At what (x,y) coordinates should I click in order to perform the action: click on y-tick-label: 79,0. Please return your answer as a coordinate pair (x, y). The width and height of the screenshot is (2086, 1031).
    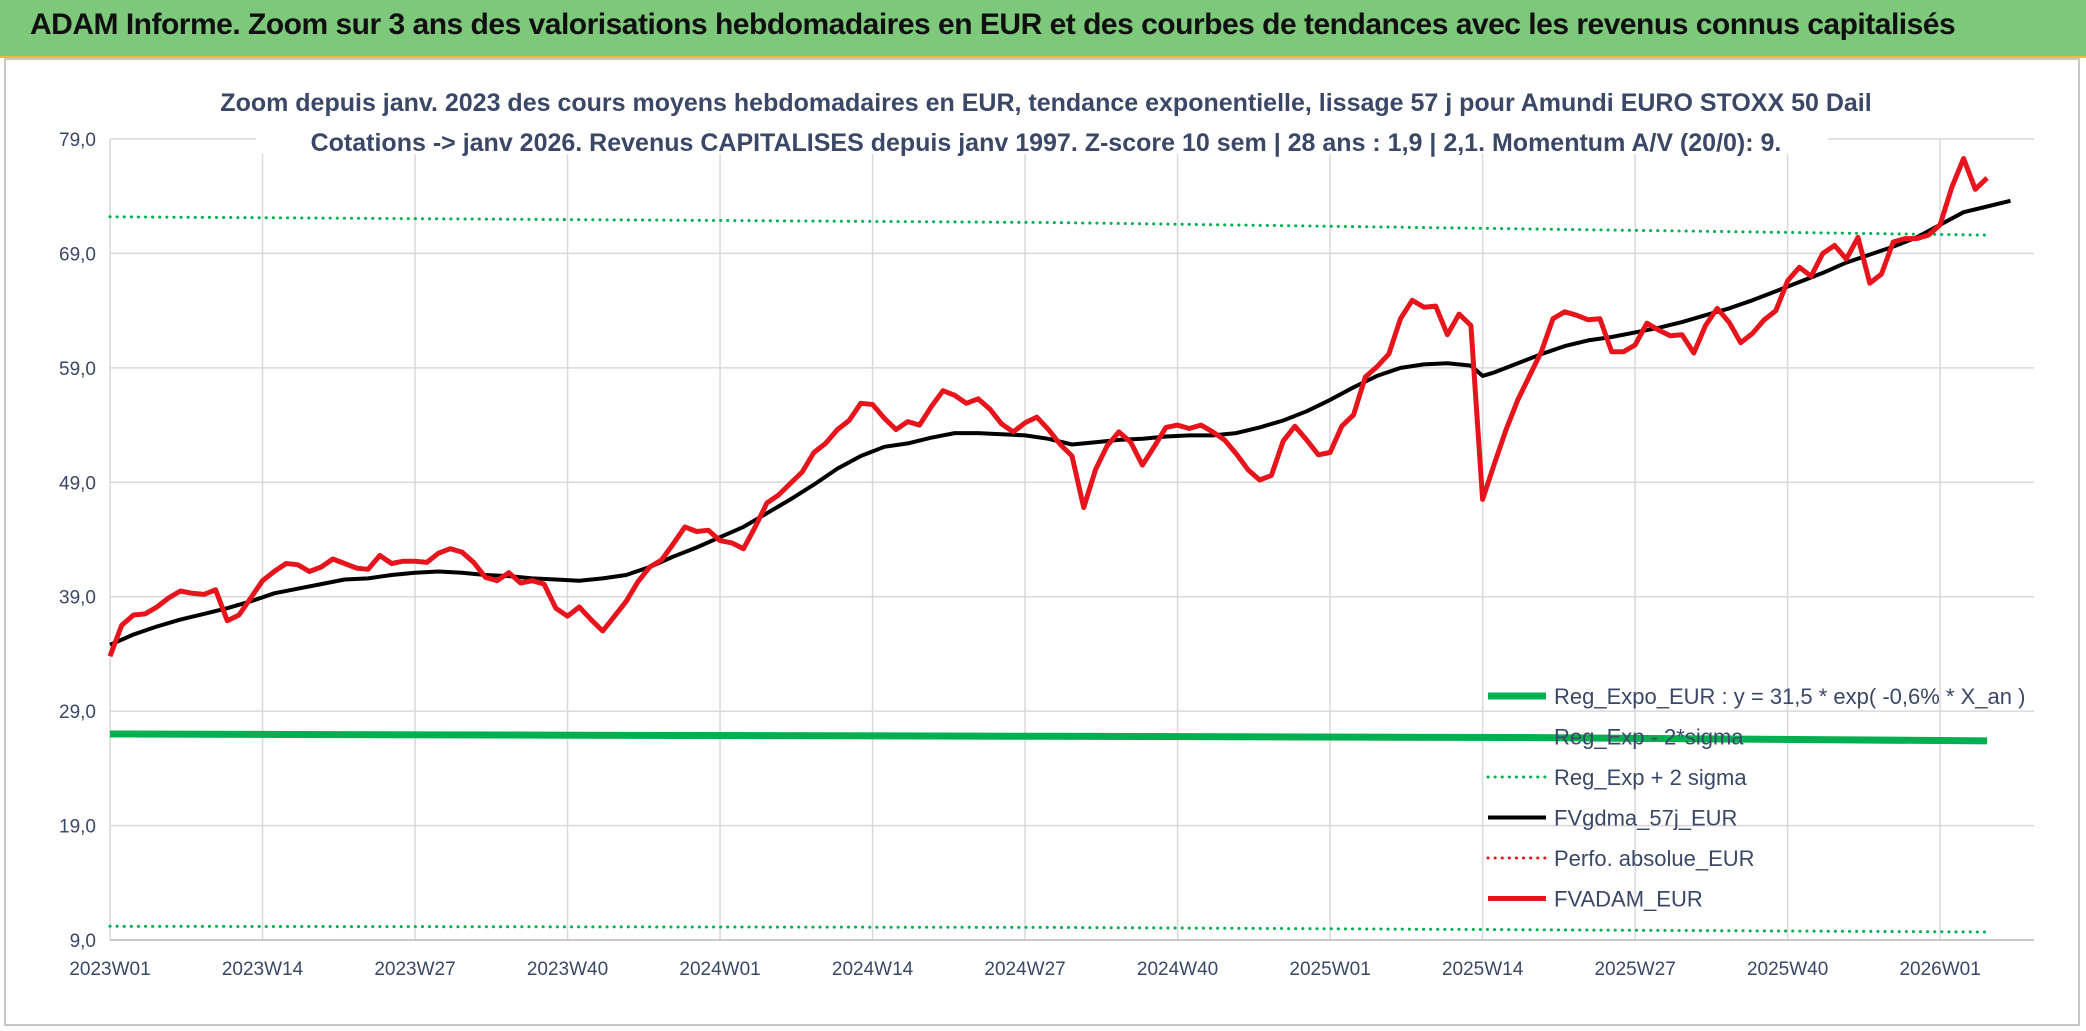
    Looking at the image, I should click on (77, 140).